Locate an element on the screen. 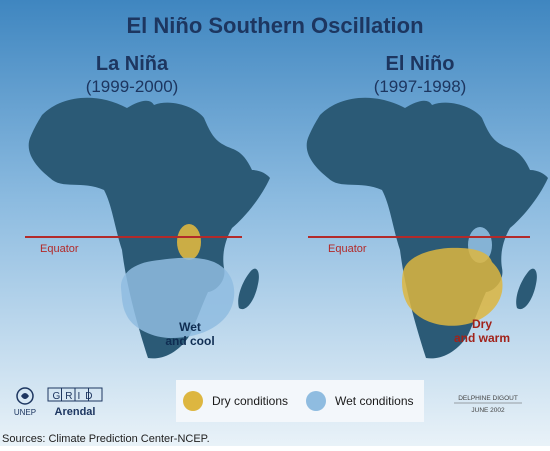 The width and height of the screenshot is (550, 451). zone-label-line1: Wet is located at coordinates (190, 327).